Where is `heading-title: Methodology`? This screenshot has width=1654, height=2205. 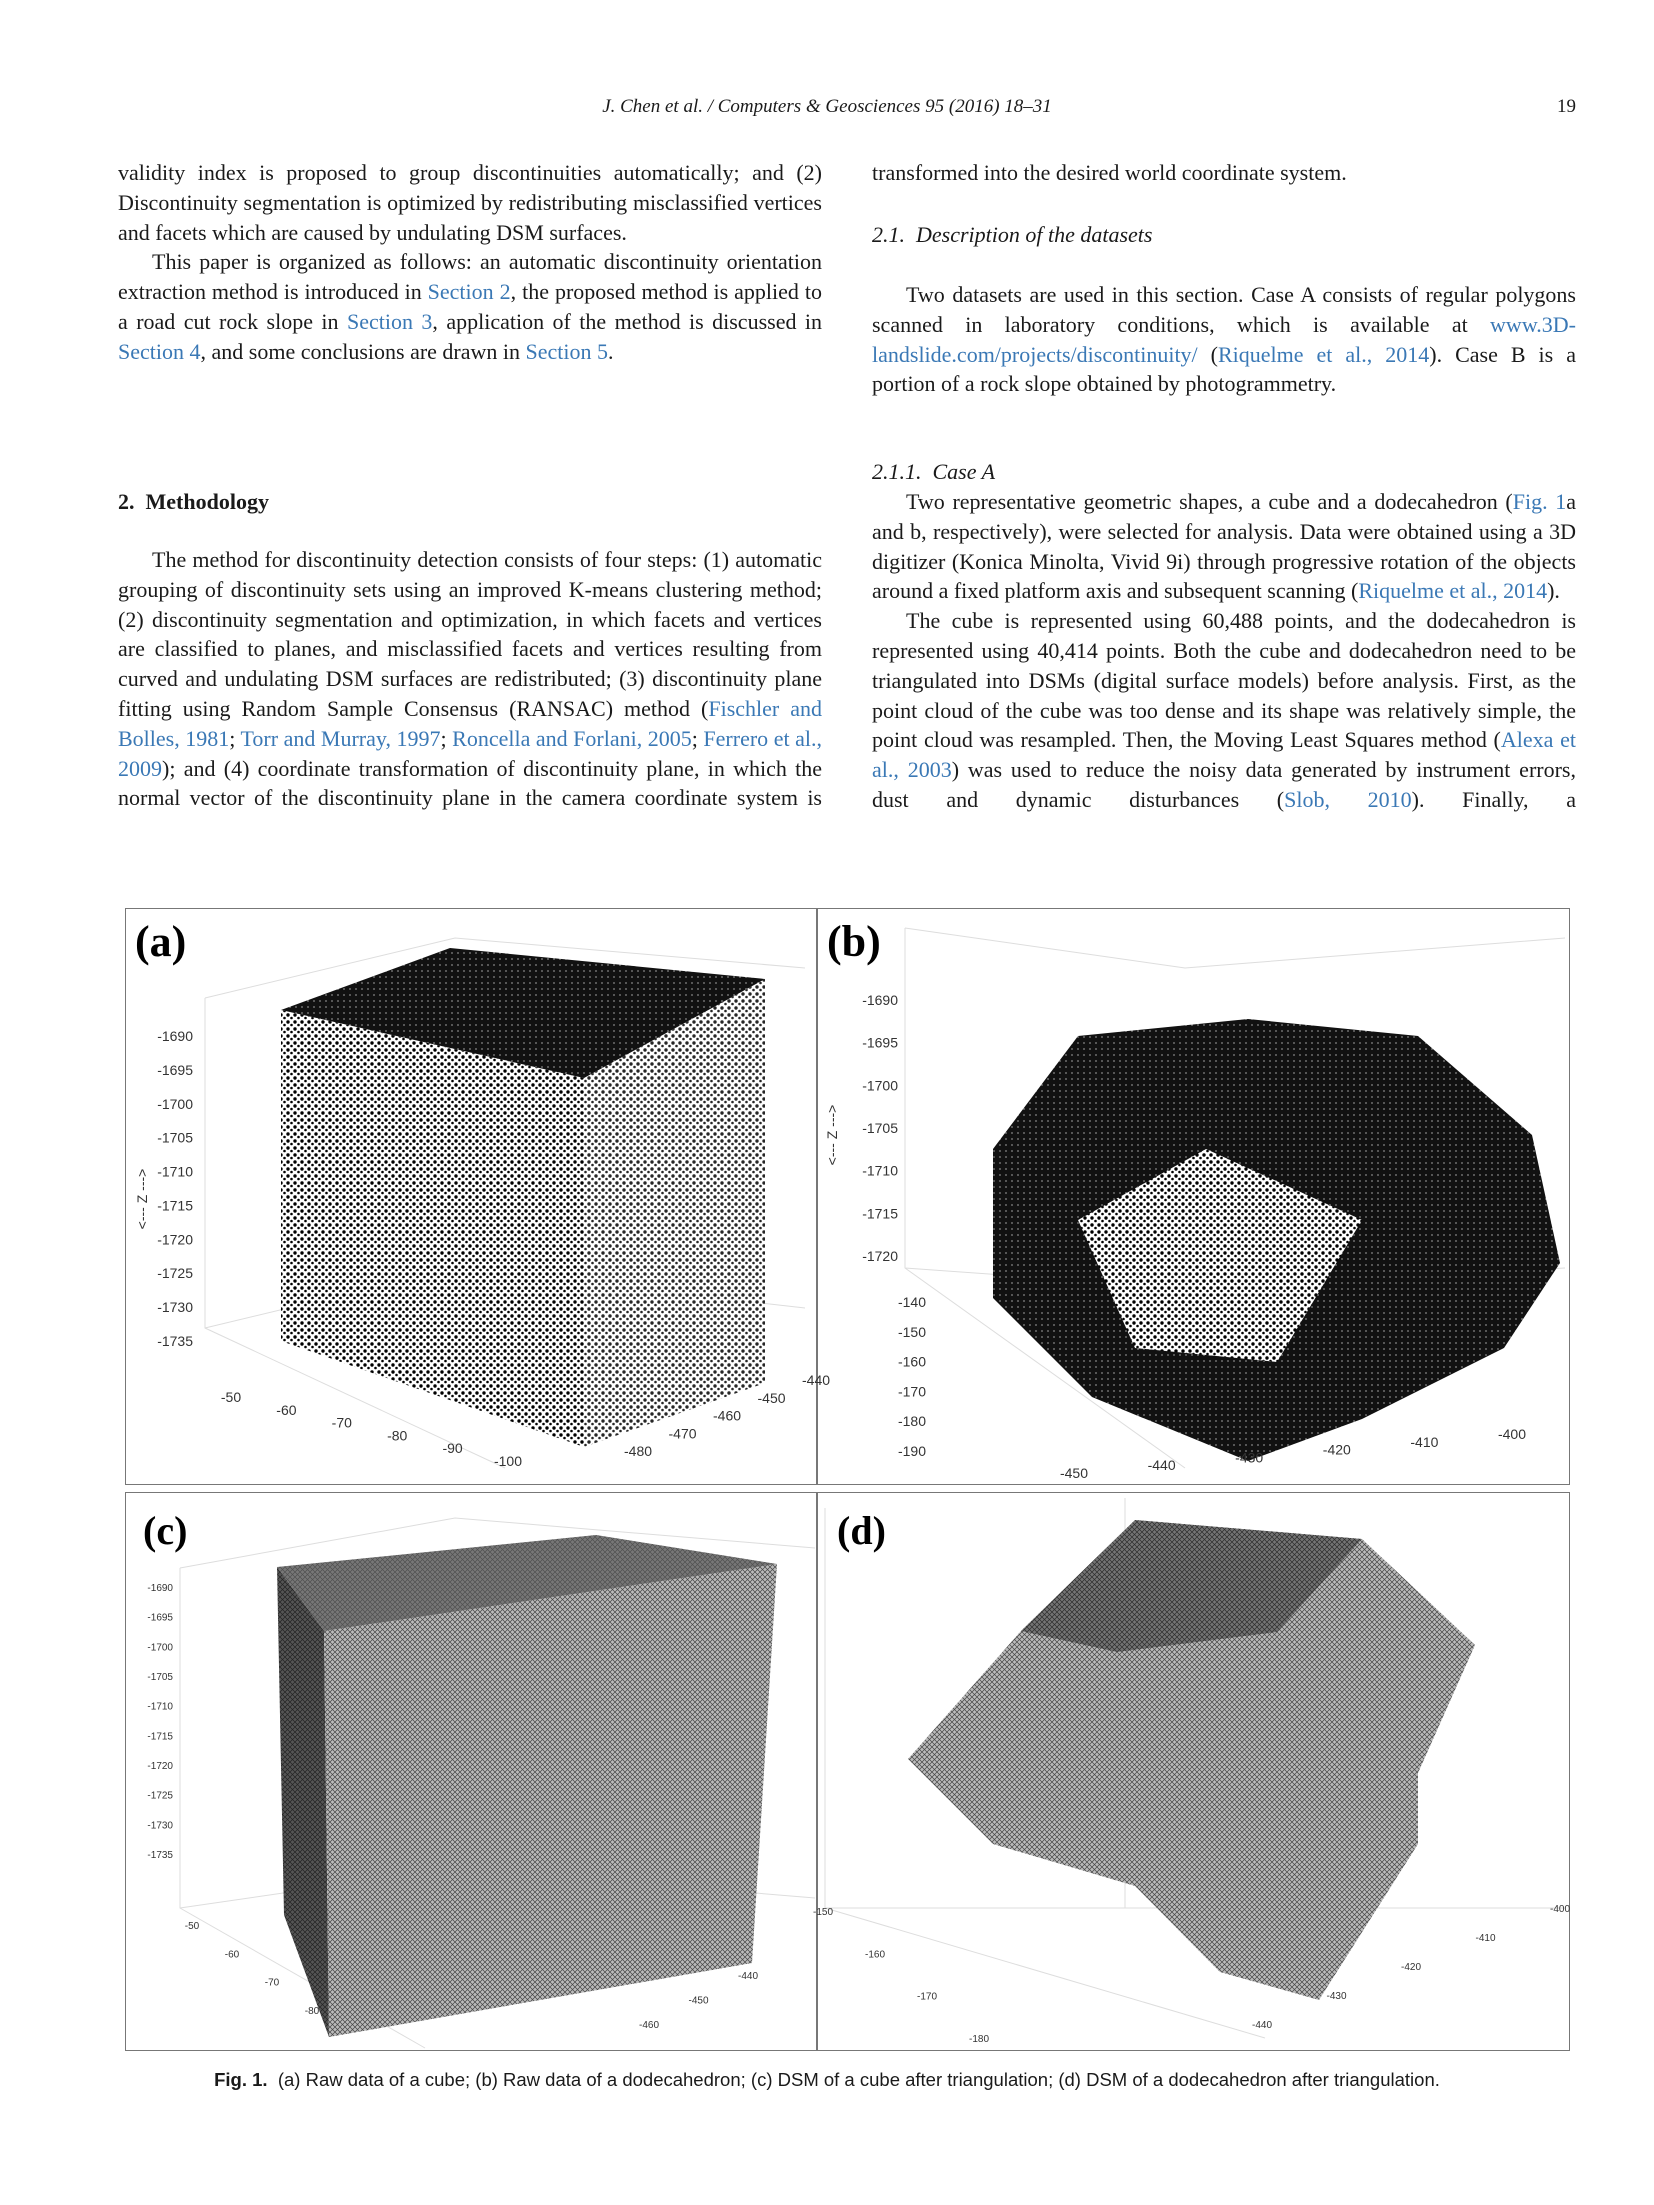 heading-title: Methodology is located at coordinates (207, 501).